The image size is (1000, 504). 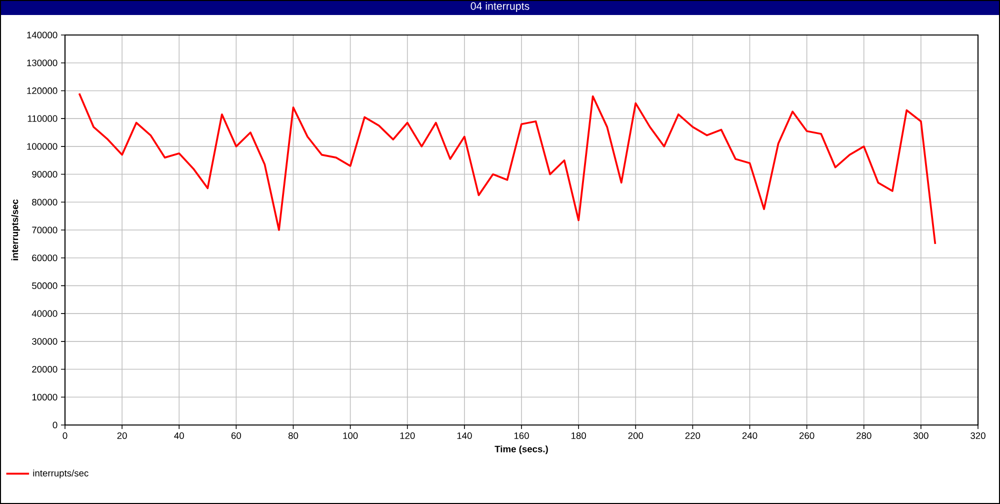 What do you see at coordinates (45, 174) in the screenshot?
I see `y-tick-label: 90000` at bounding box center [45, 174].